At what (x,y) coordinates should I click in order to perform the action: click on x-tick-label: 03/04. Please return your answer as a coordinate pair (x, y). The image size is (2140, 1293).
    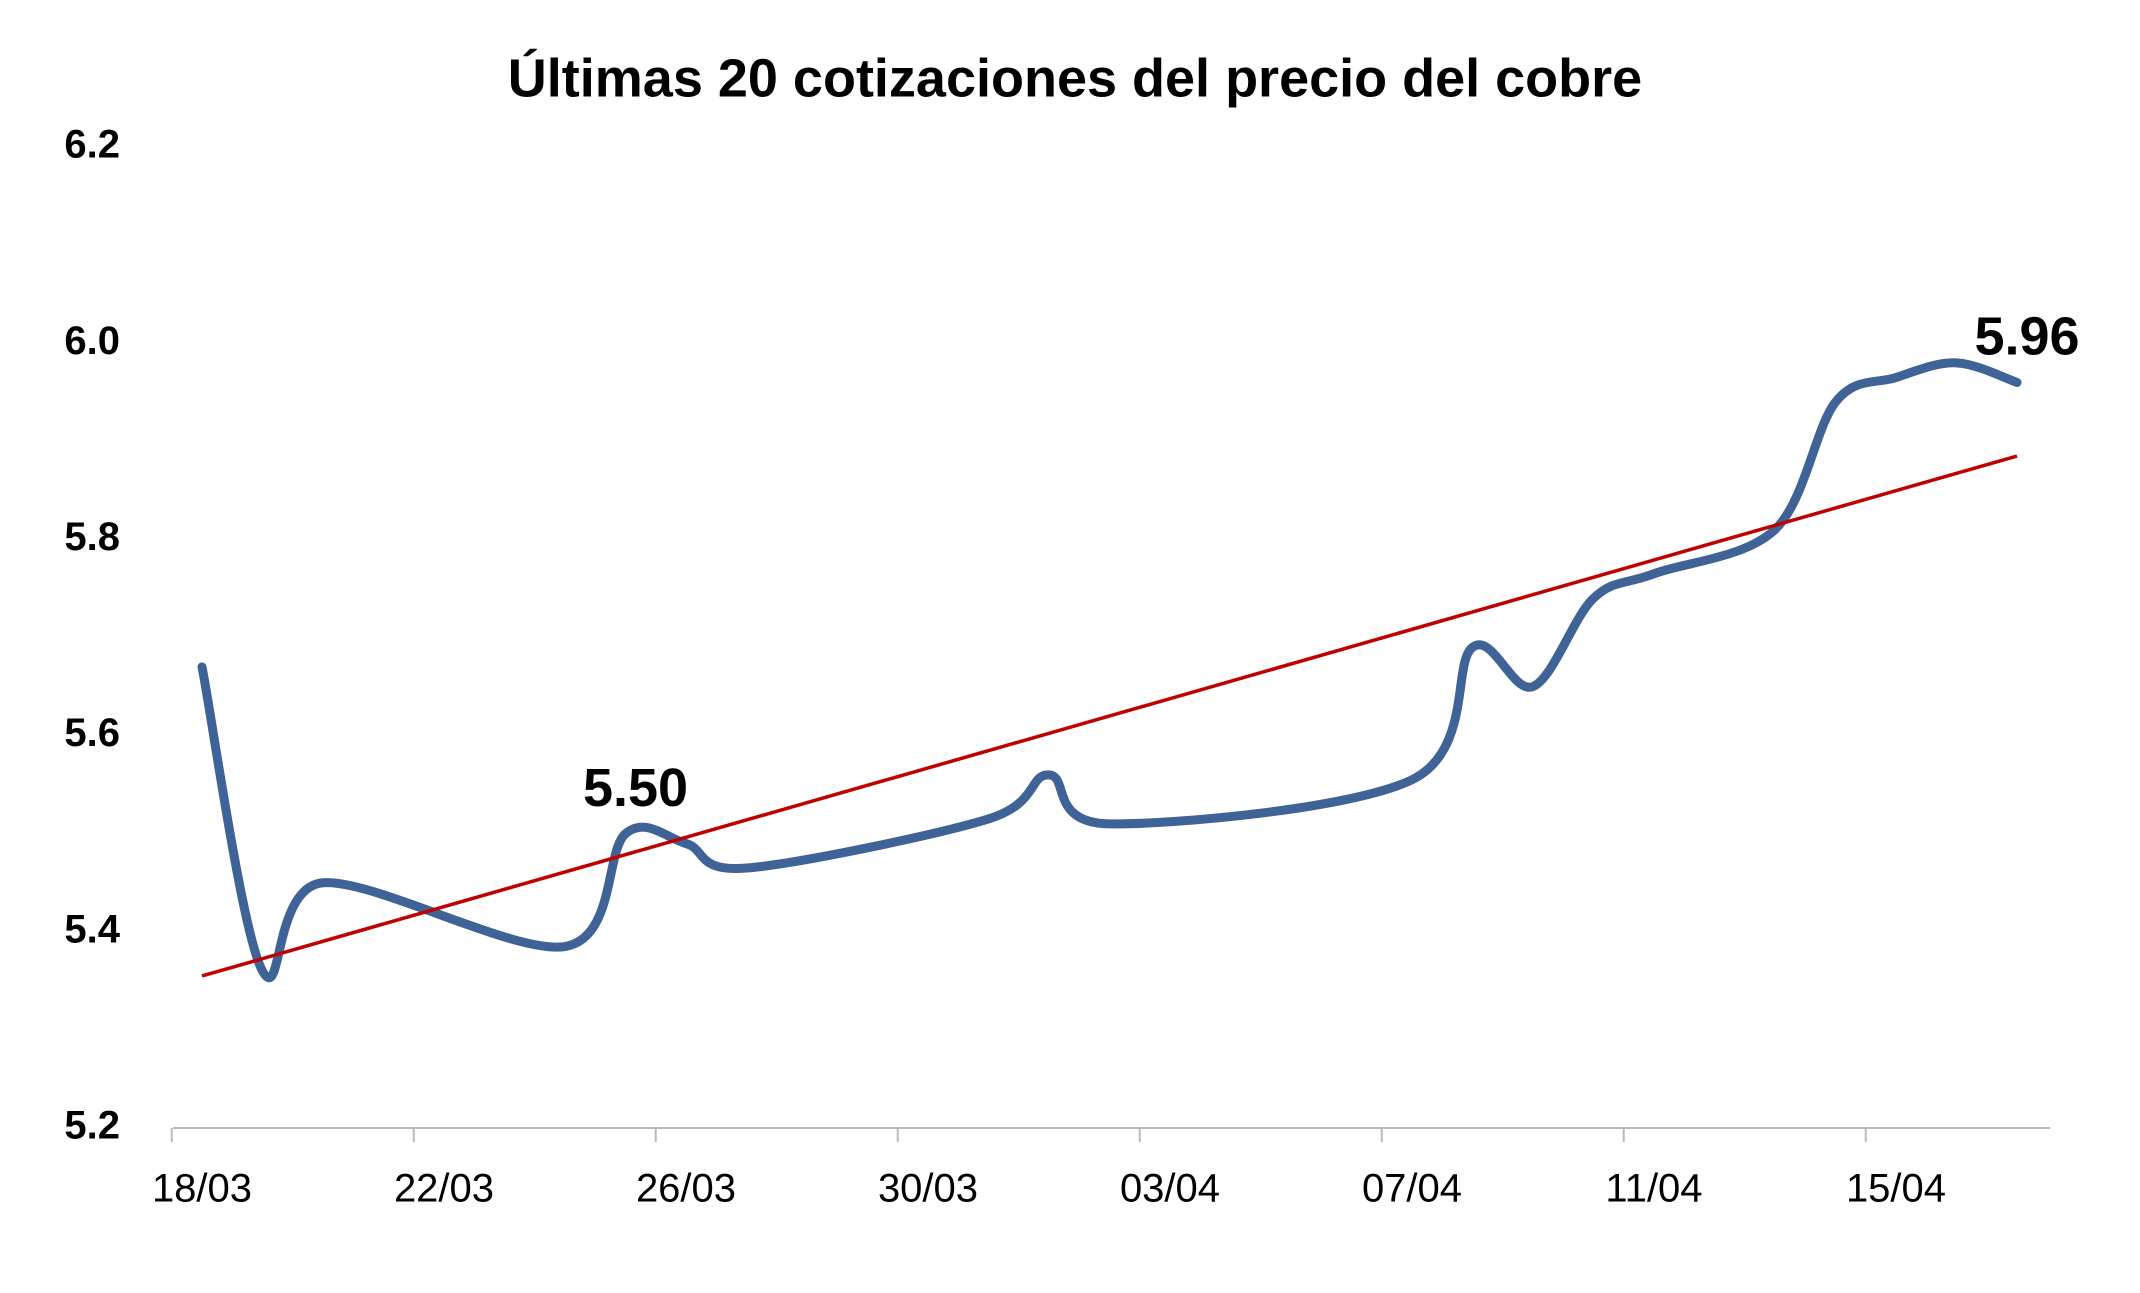
    Looking at the image, I should click on (1170, 1189).